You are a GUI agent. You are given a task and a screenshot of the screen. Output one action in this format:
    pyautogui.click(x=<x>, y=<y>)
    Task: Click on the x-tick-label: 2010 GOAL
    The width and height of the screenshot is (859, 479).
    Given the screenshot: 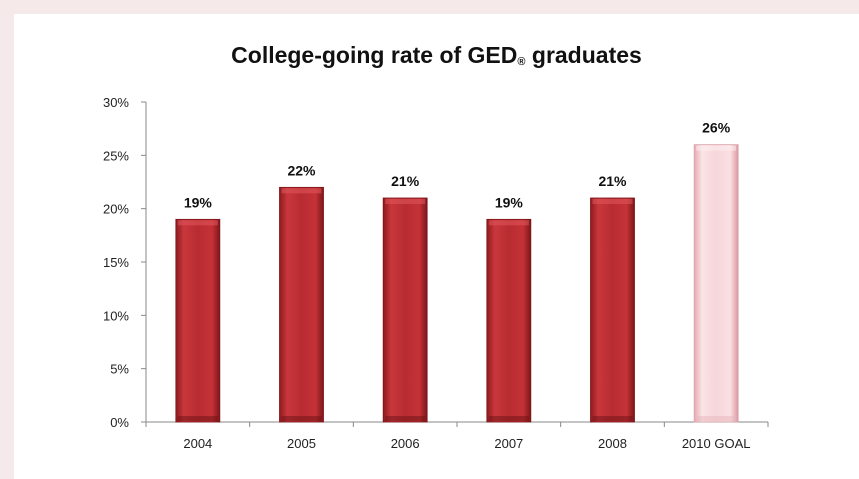 What is the action you would take?
    pyautogui.click(x=716, y=443)
    